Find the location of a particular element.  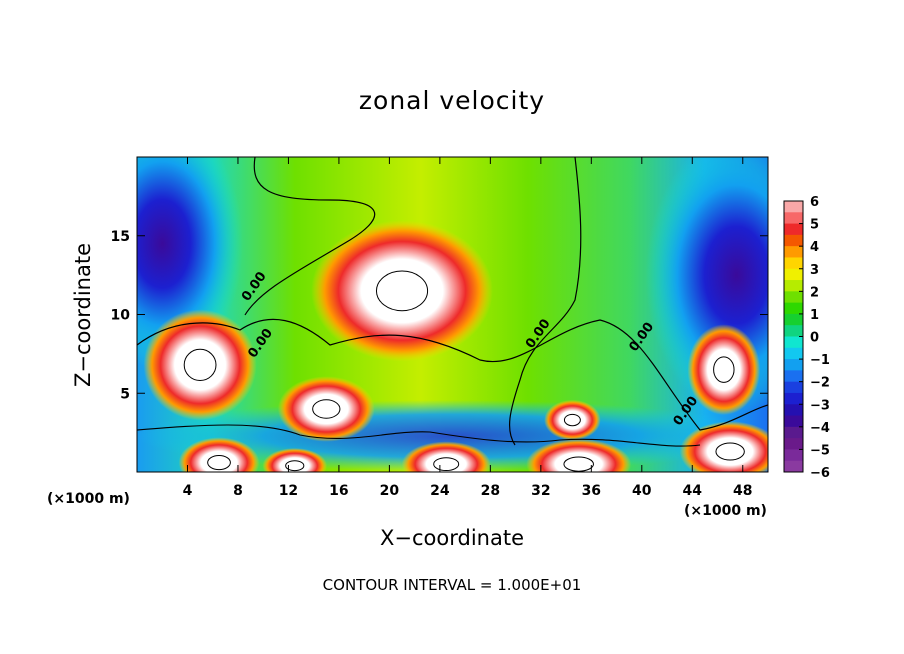

y-tick-label: 15 is located at coordinates (120, 237).